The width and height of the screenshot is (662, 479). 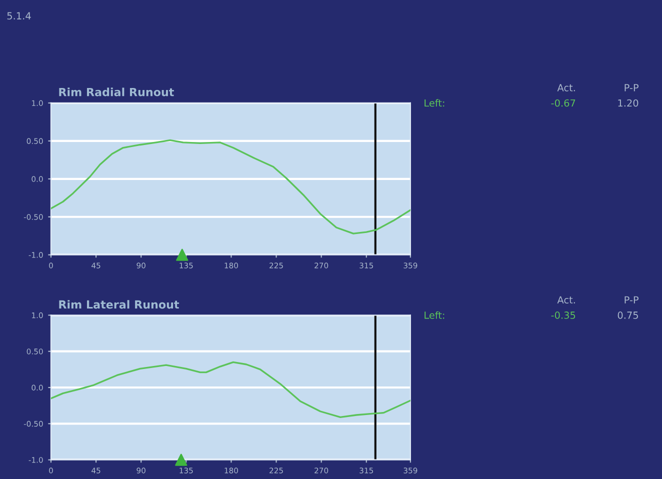 I want to click on chart-title: Rim Radial Runout, so click(x=116, y=92).